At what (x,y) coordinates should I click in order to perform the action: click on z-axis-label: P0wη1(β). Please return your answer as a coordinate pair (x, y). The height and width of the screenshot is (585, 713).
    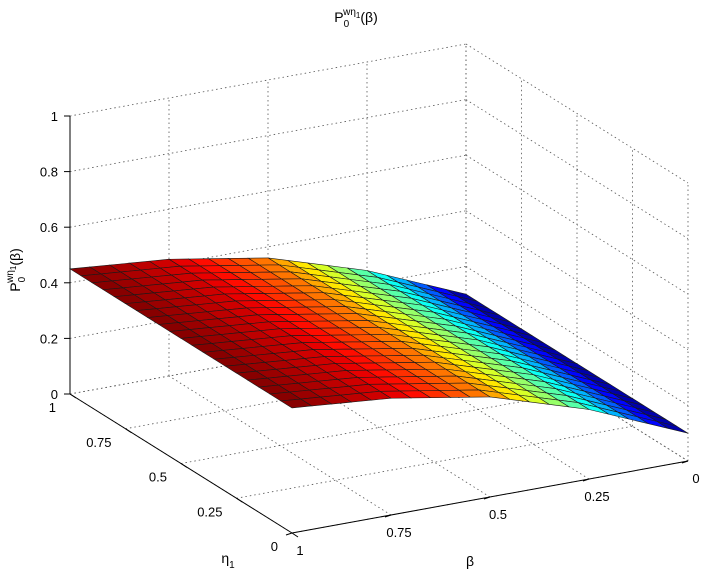
    Looking at the image, I should click on (16, 270).